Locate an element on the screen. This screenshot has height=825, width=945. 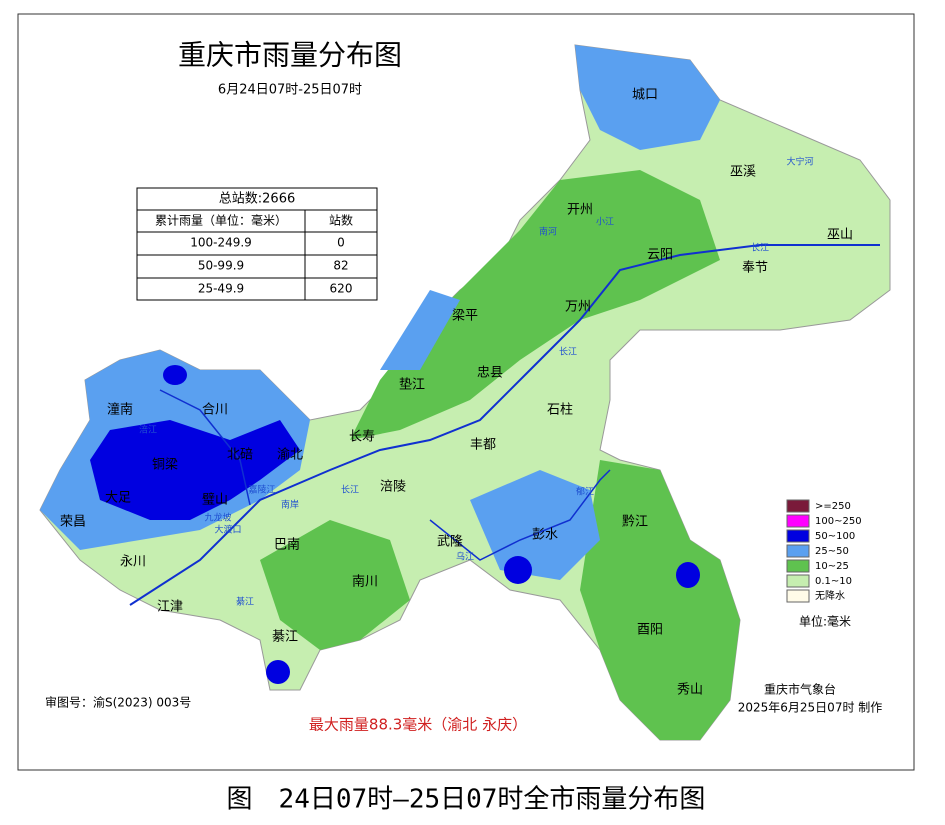
legend-label: 无降水 is located at coordinates (830, 595).